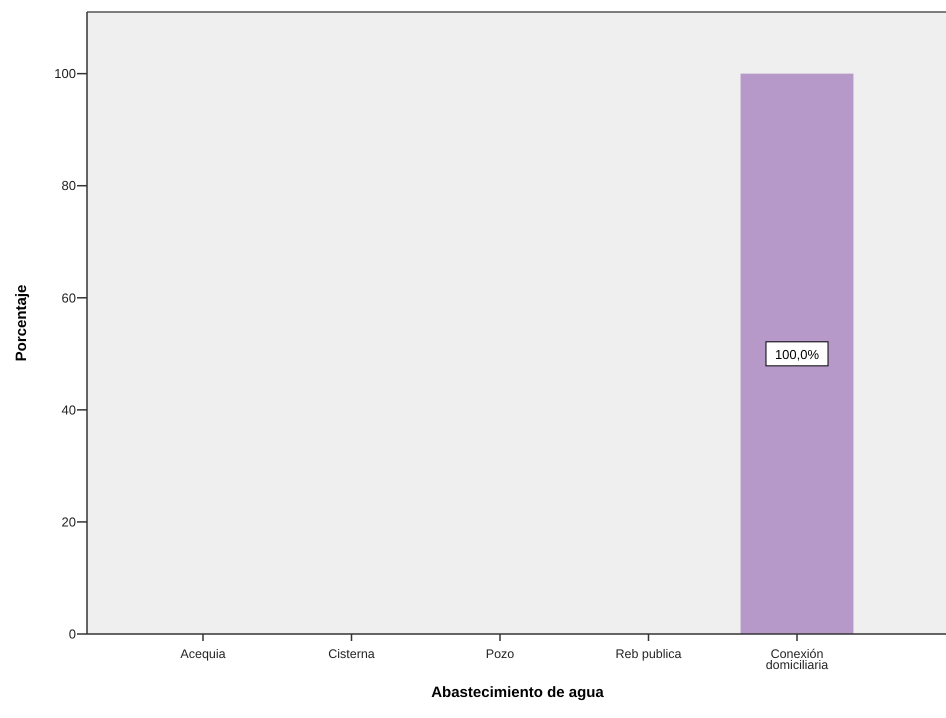 Image resolution: width=946 pixels, height=718 pixels. I want to click on x-tick-label: Pozo, so click(500, 654).